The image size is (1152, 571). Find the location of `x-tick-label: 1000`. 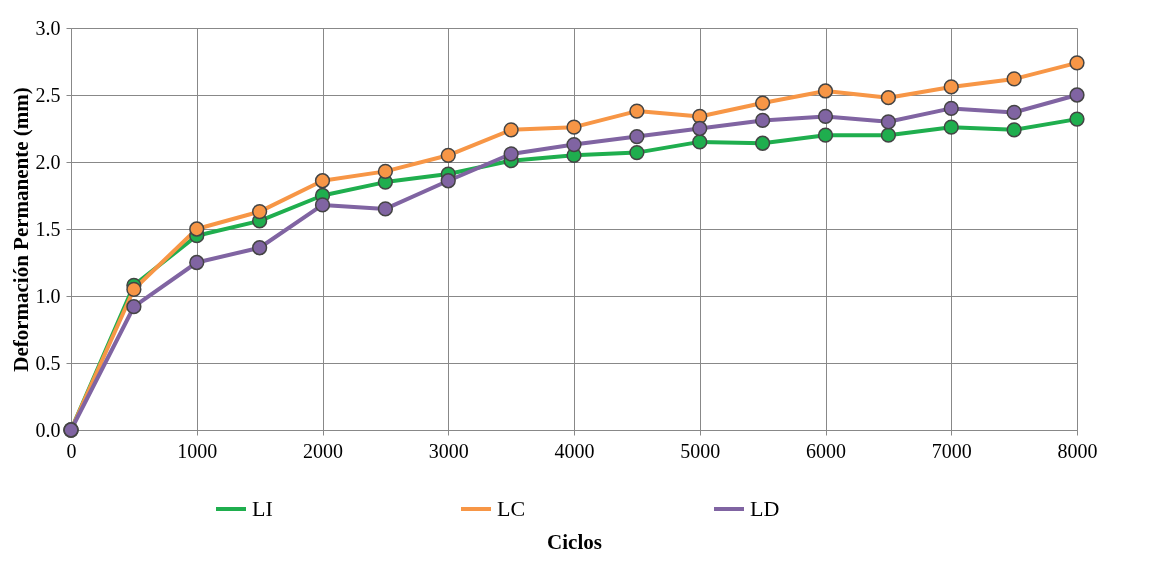

x-tick-label: 1000 is located at coordinates (197, 450).